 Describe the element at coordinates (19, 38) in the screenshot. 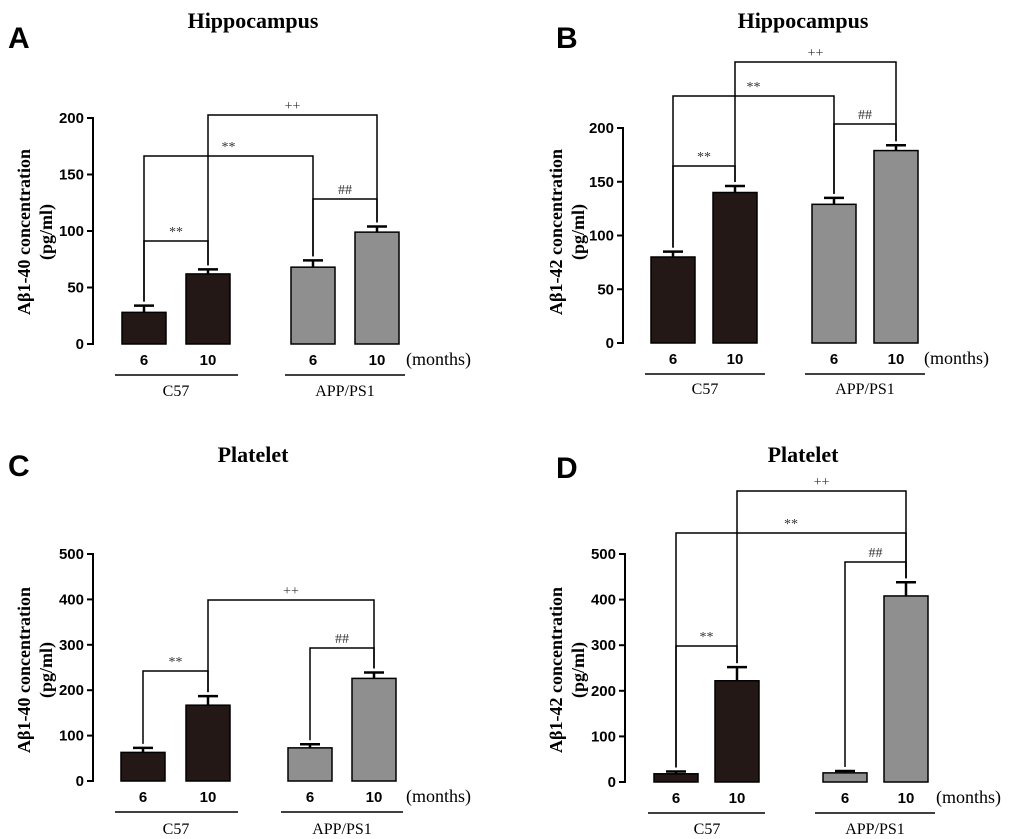

I see `panel-letter: A` at that location.